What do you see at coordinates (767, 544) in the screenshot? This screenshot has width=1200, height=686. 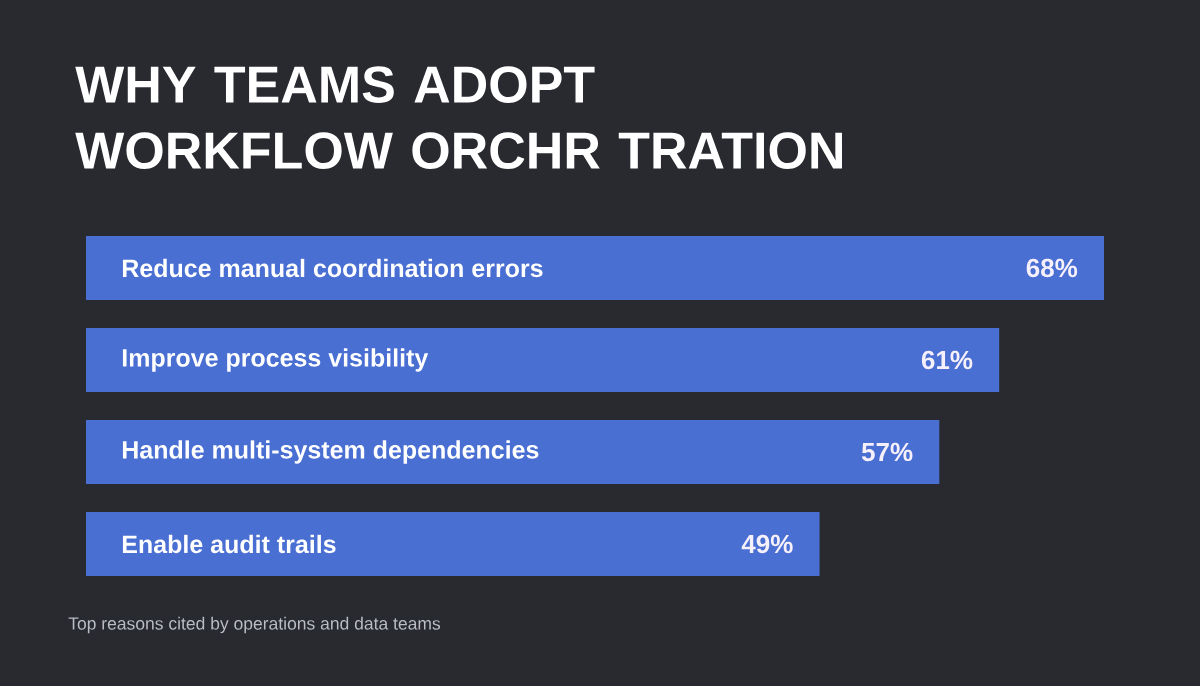 I see `data-label: 49%` at bounding box center [767, 544].